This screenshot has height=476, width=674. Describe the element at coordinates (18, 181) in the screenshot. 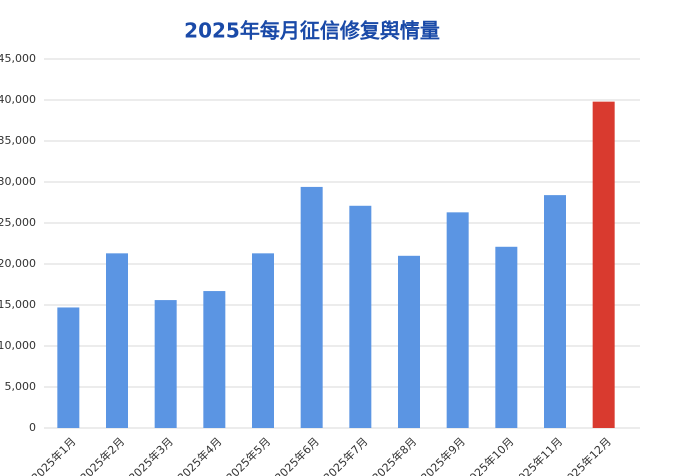

I see `y-tick-label: 30,000` at that location.